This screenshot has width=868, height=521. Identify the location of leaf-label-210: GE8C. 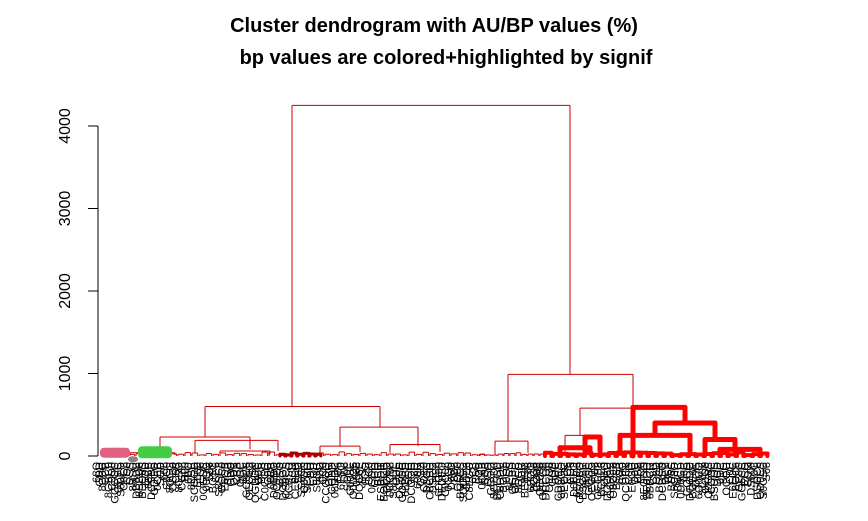
(739, 477).